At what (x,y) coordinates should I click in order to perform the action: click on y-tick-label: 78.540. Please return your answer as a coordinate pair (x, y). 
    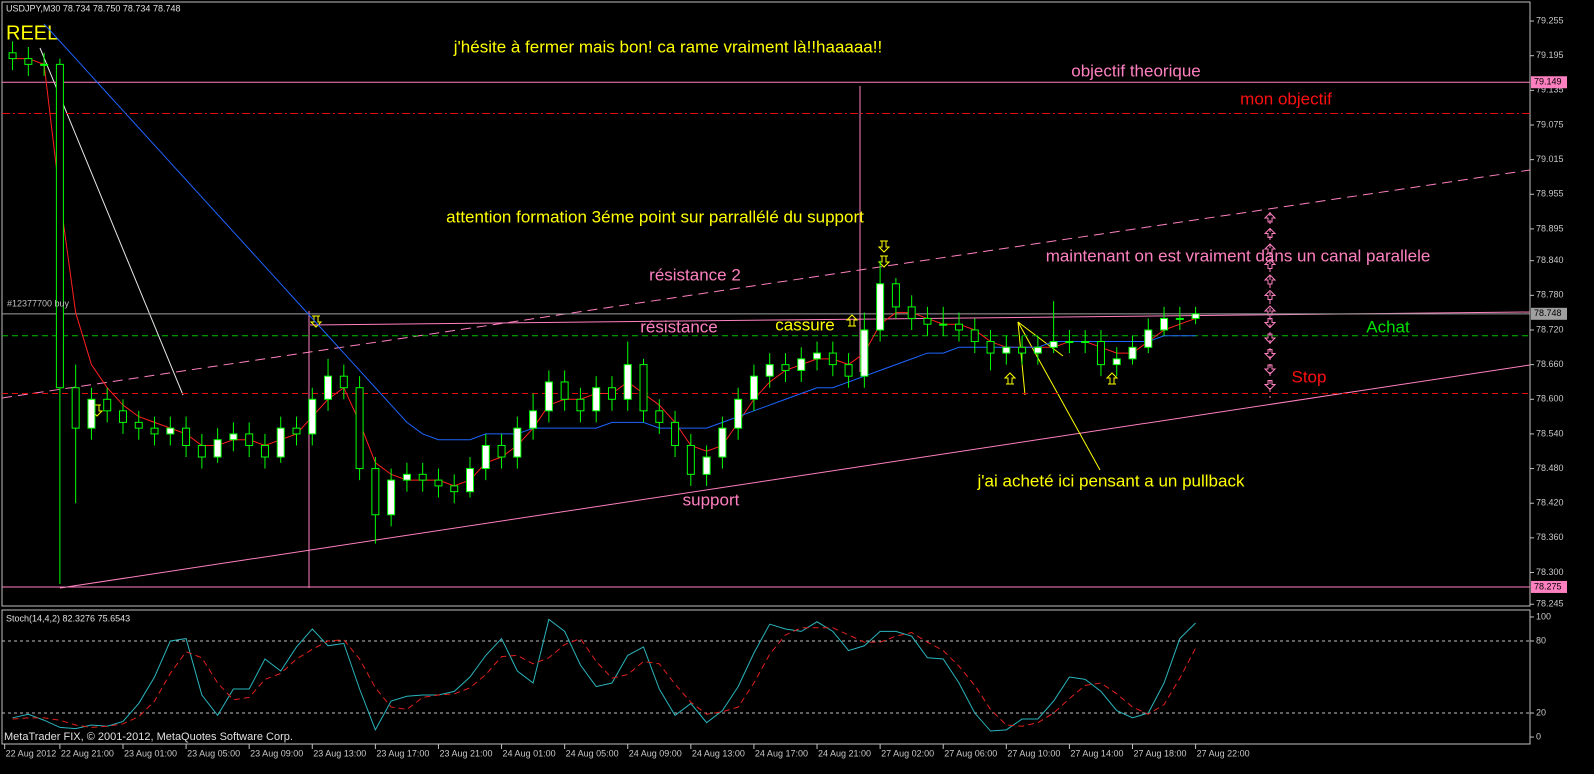
    Looking at the image, I should click on (1550, 433).